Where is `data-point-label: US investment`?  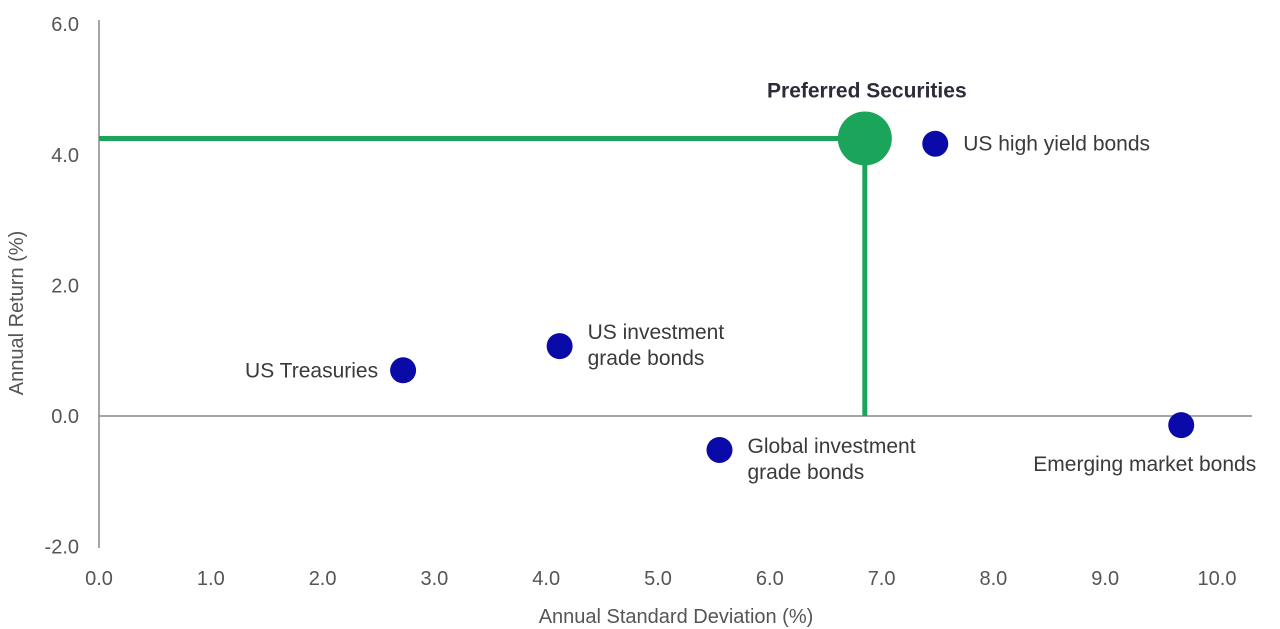
data-point-label: US investment is located at coordinates (656, 332).